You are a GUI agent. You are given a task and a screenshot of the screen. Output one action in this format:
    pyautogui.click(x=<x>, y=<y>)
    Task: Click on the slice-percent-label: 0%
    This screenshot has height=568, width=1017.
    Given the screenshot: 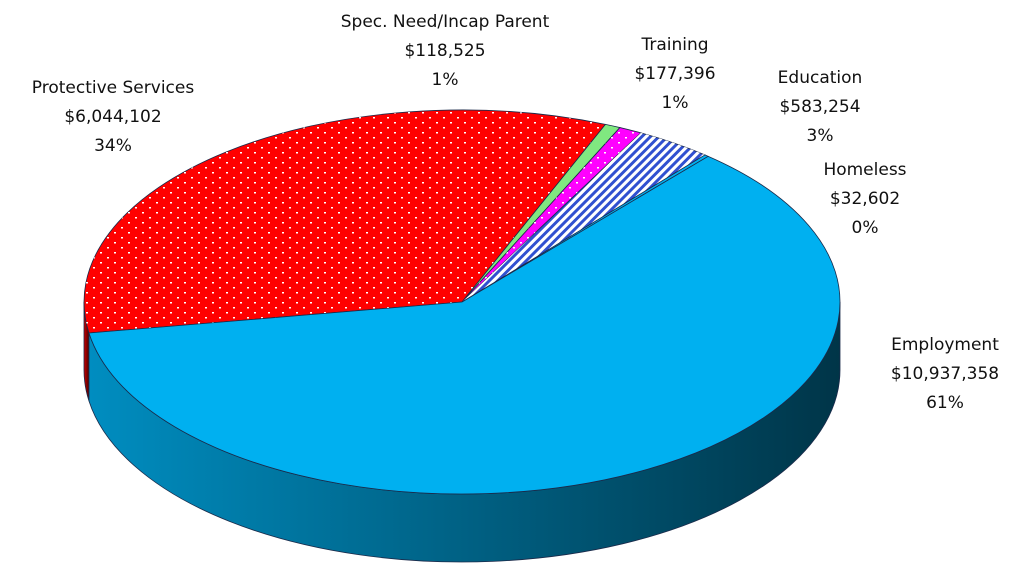 What is the action you would take?
    pyautogui.click(x=865, y=228)
    